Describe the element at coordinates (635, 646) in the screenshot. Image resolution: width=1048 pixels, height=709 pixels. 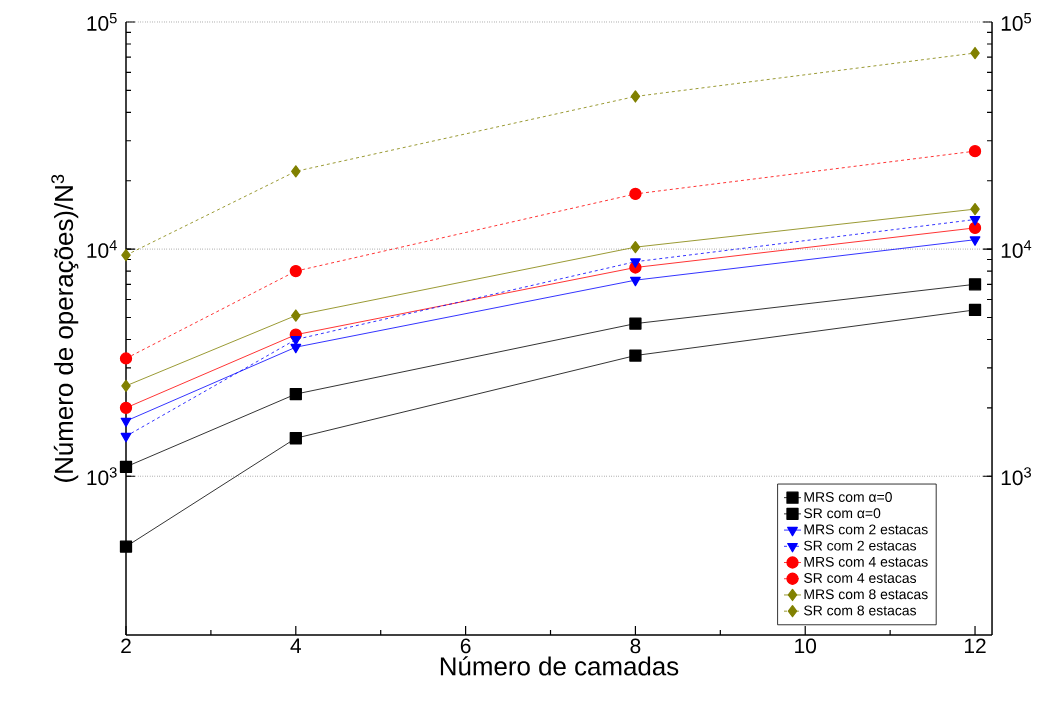
I see `x-tick-label: 8` at that location.